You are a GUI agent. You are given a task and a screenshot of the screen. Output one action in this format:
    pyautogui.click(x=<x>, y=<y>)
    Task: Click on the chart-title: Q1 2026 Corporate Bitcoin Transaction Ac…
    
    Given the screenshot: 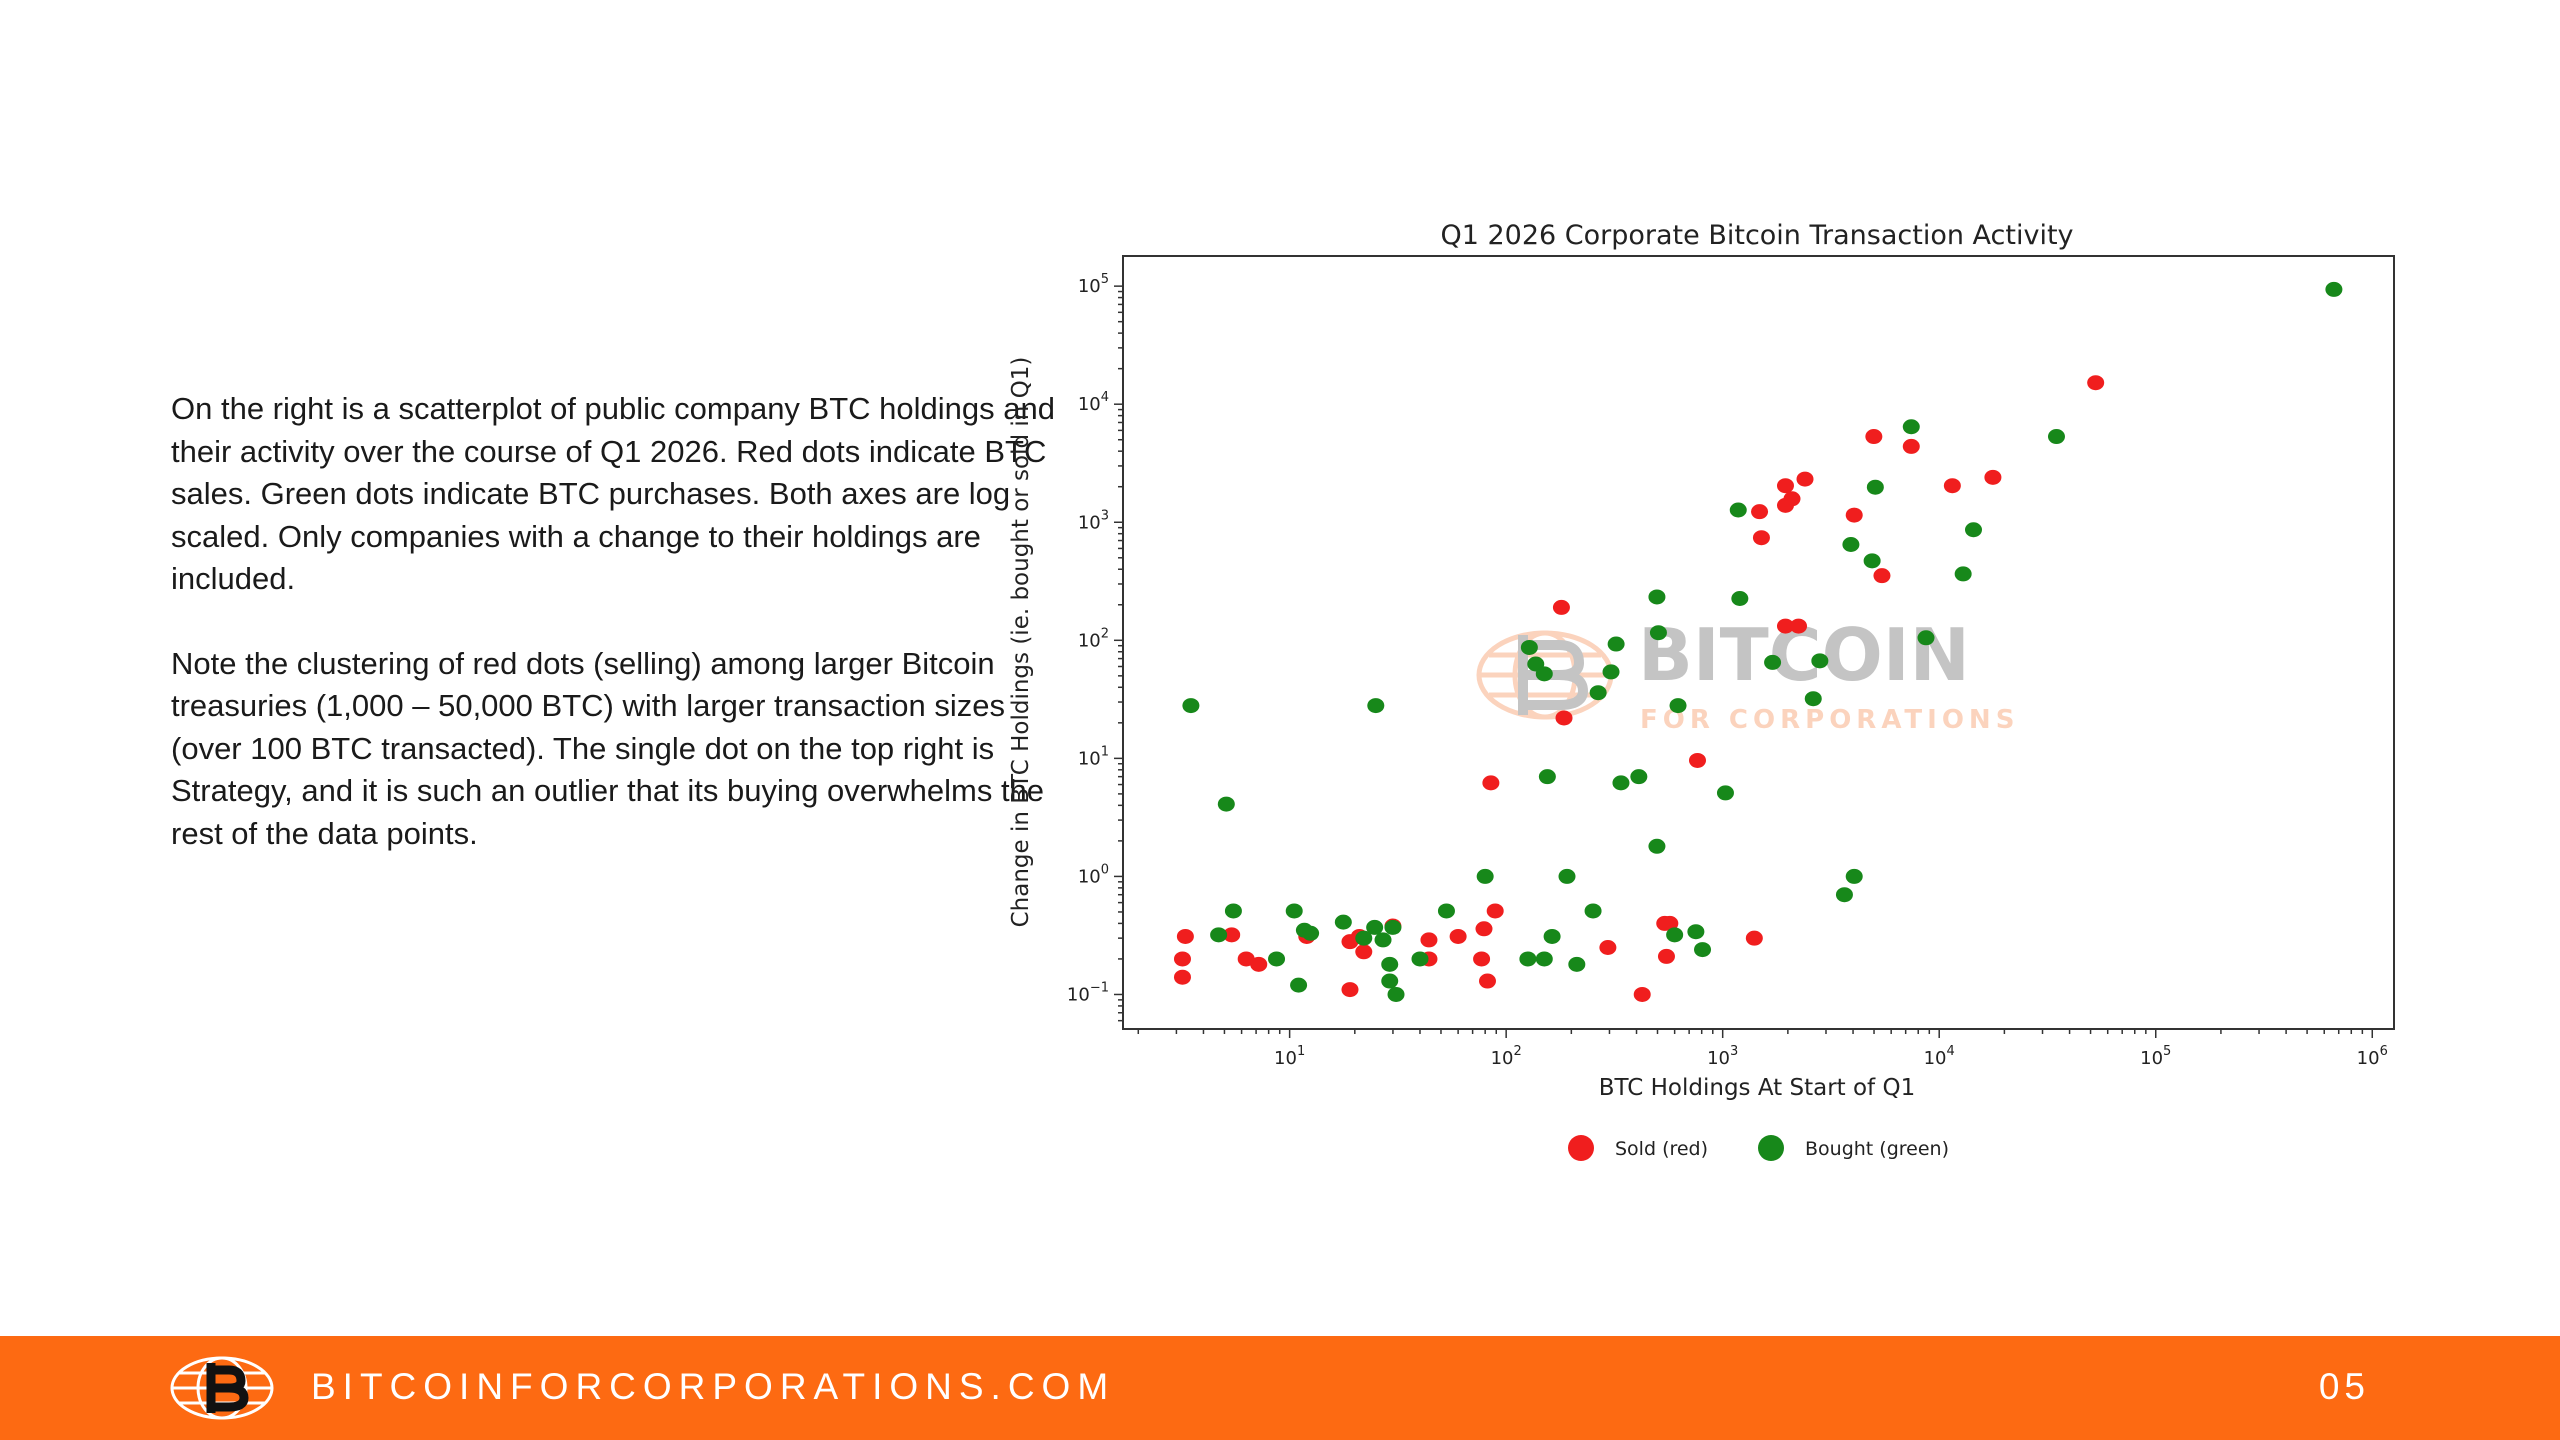 What is the action you would take?
    pyautogui.click(x=1756, y=235)
    